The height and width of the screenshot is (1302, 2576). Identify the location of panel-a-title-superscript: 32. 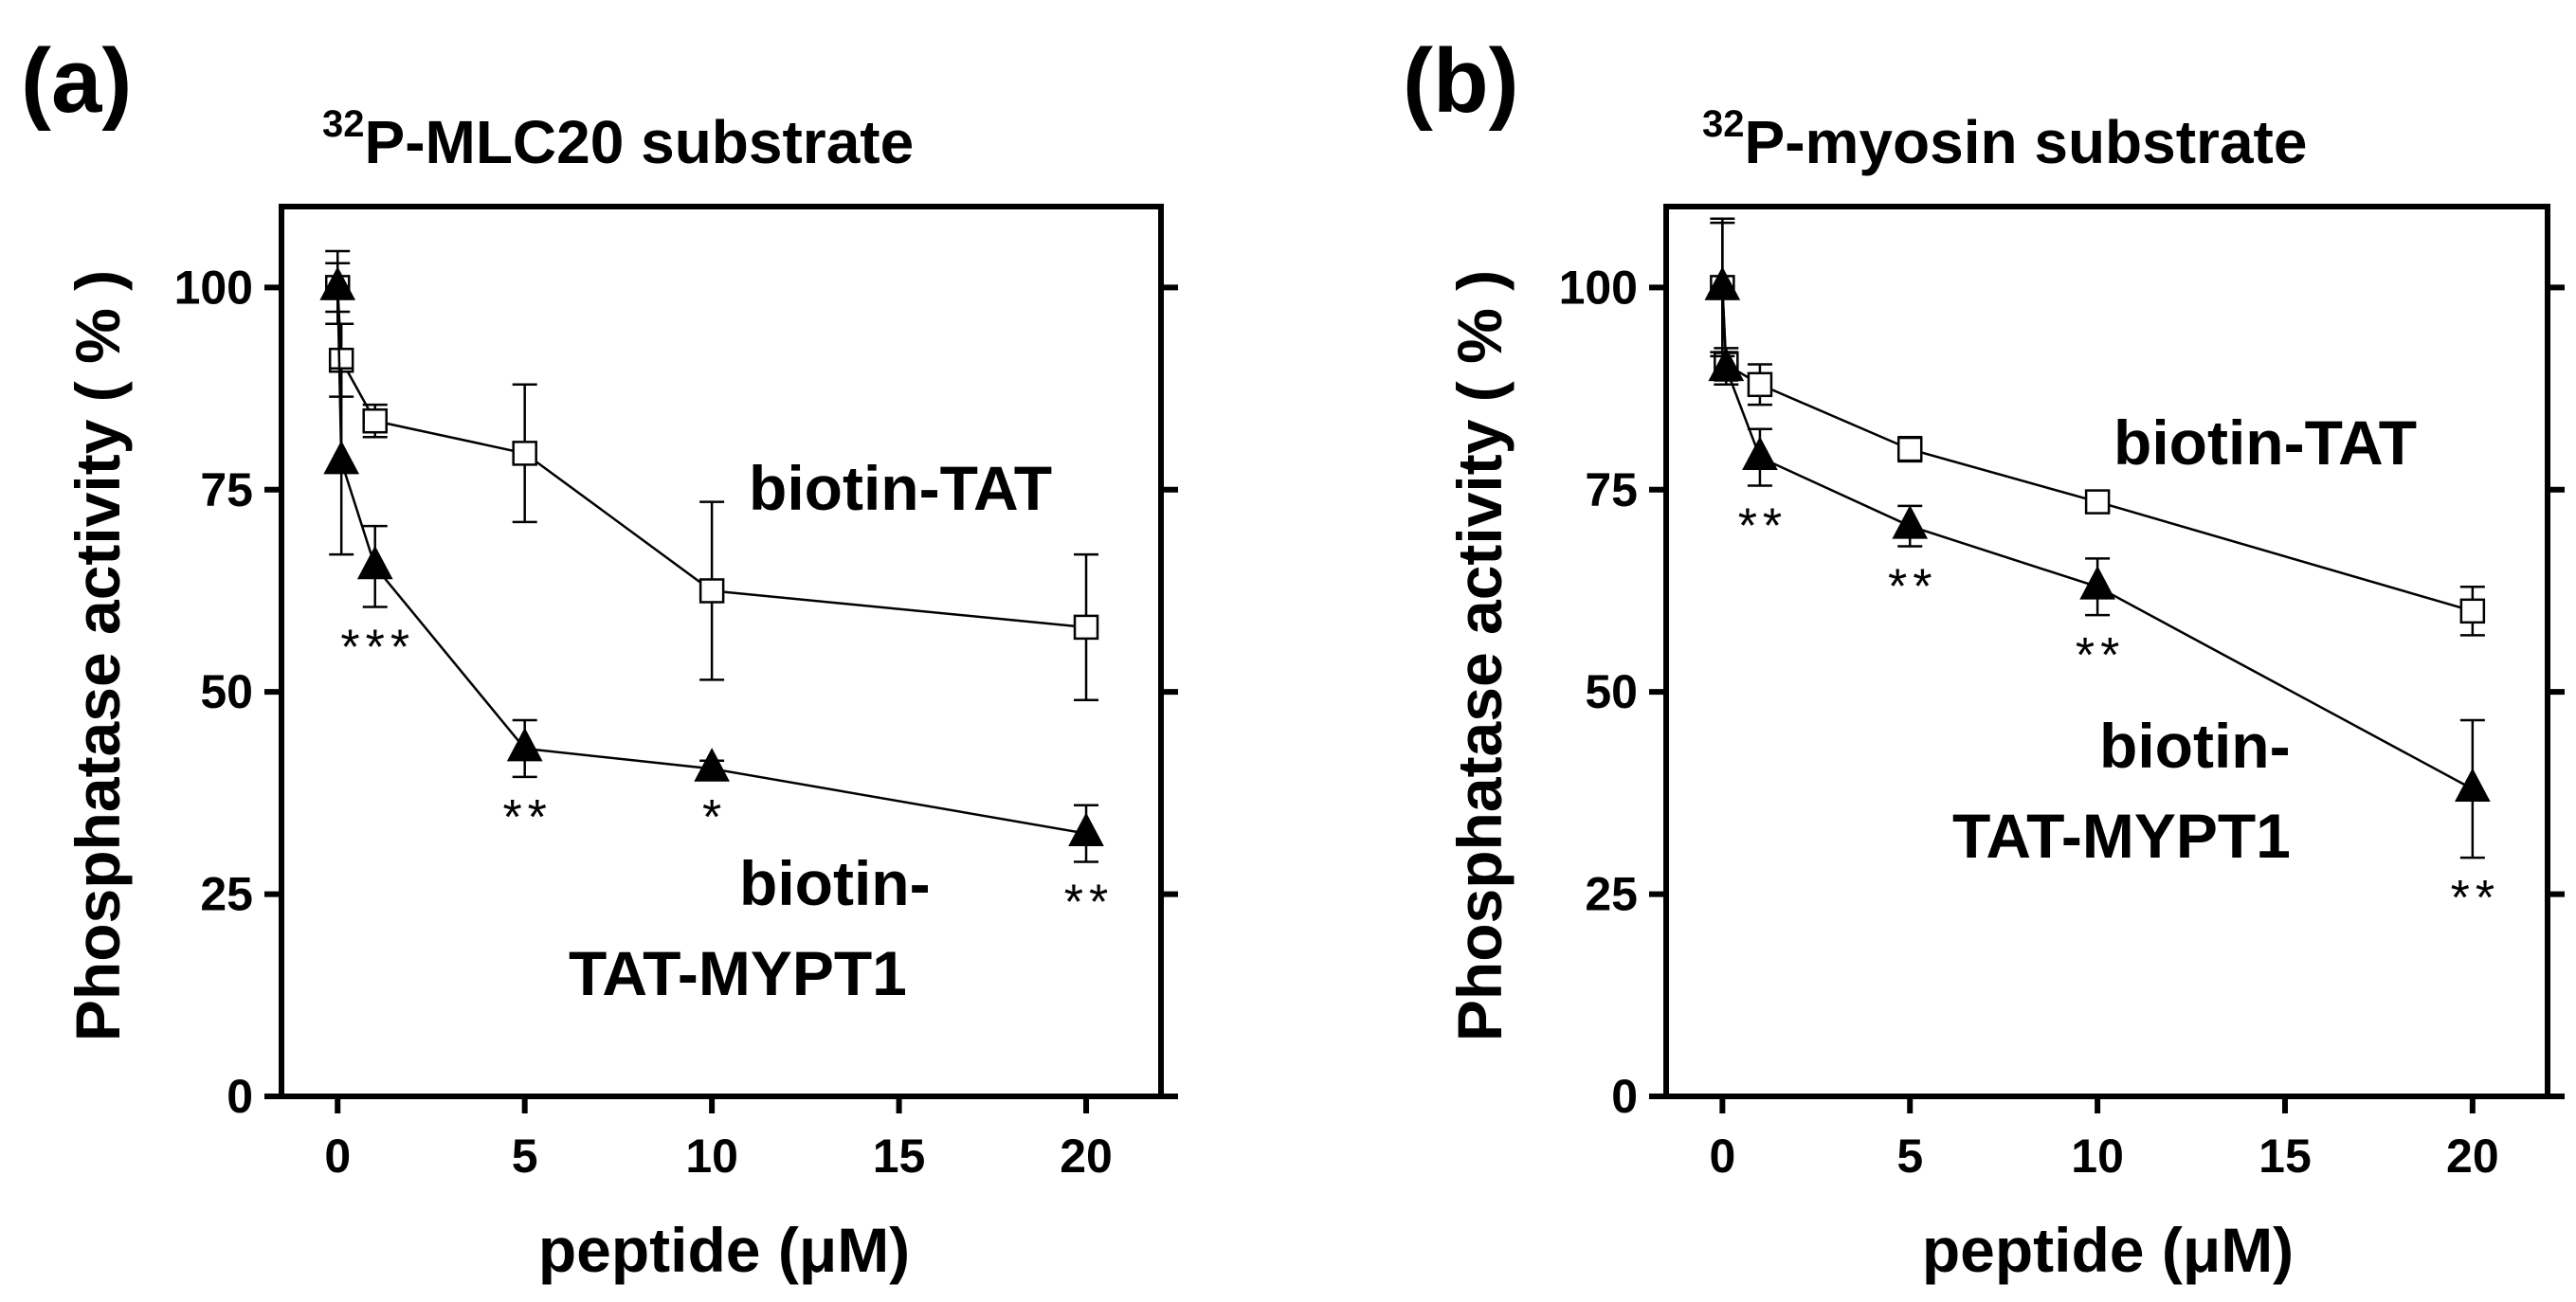
(343, 124).